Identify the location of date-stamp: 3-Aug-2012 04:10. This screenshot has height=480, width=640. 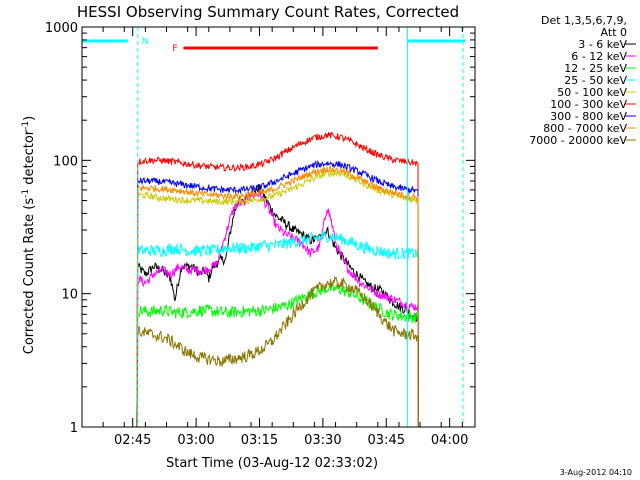
(596, 472).